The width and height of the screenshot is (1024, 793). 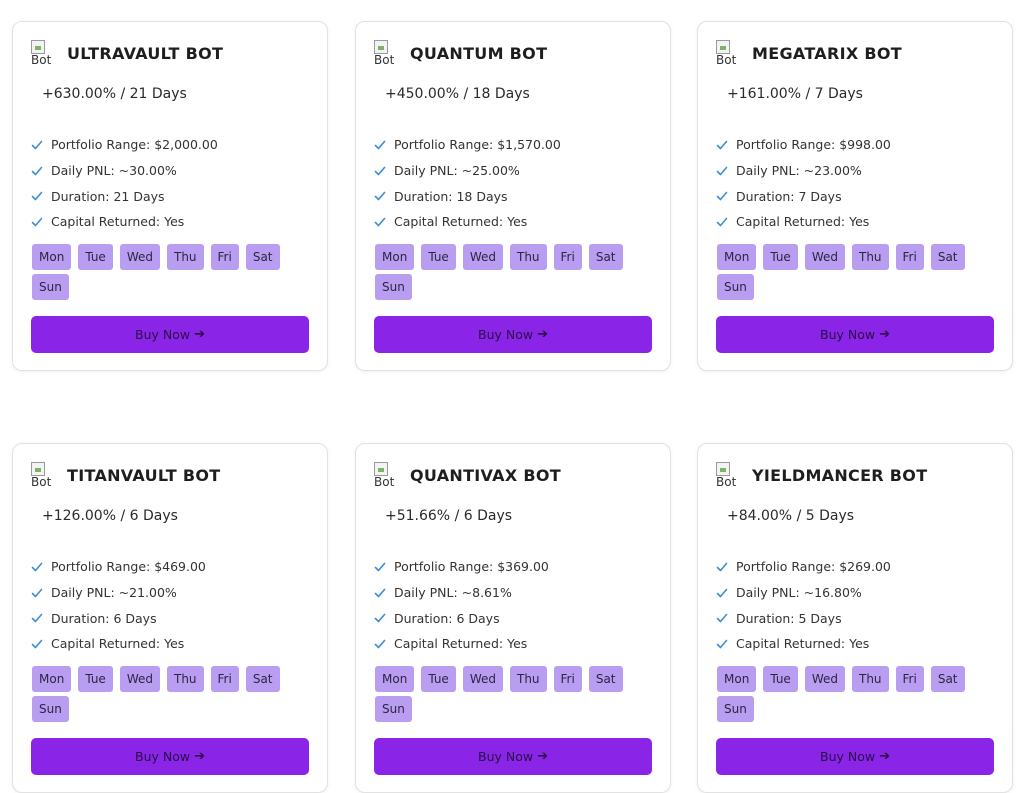 I want to click on feature-text: Portfolio Range: $998.00, so click(x=813, y=145).